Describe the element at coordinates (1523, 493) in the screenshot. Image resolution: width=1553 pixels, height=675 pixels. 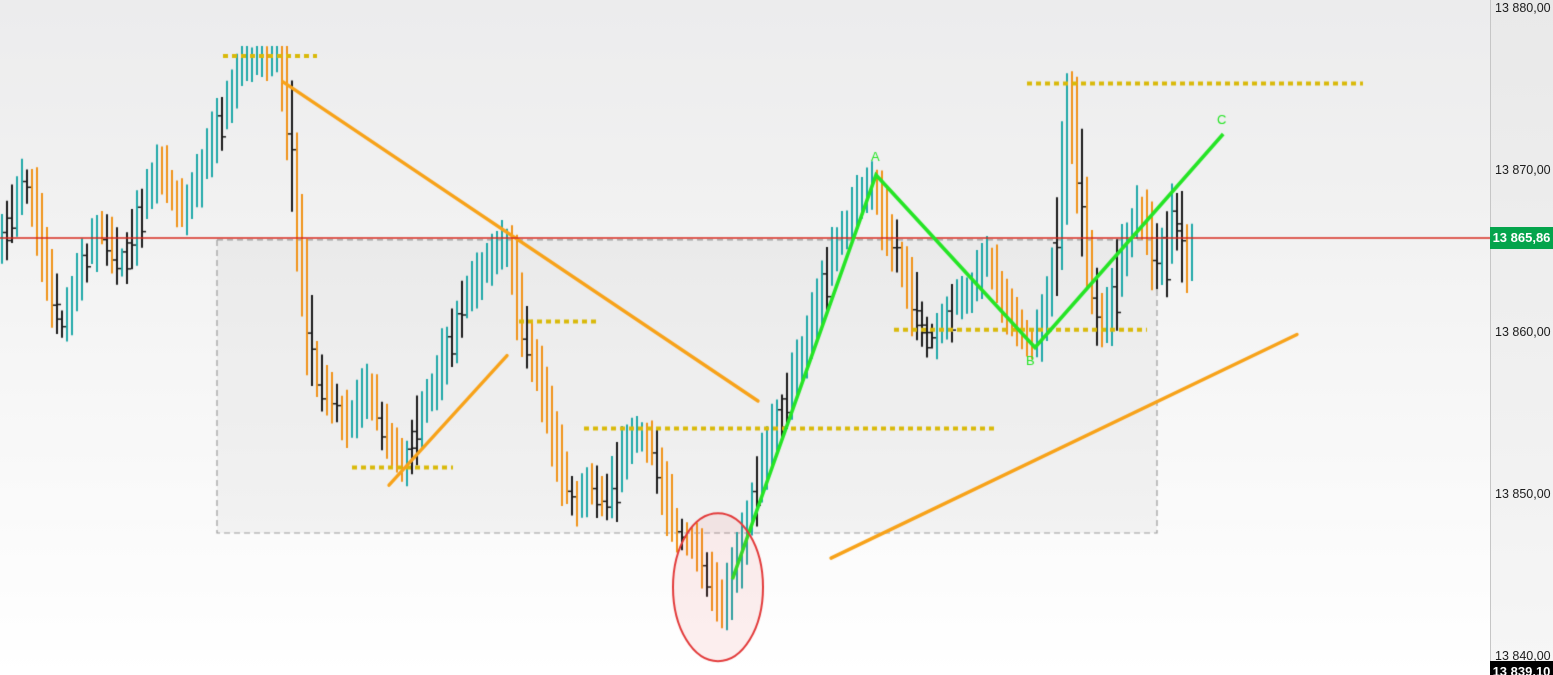
I see `price-axis-tick: 13 850,00` at that location.